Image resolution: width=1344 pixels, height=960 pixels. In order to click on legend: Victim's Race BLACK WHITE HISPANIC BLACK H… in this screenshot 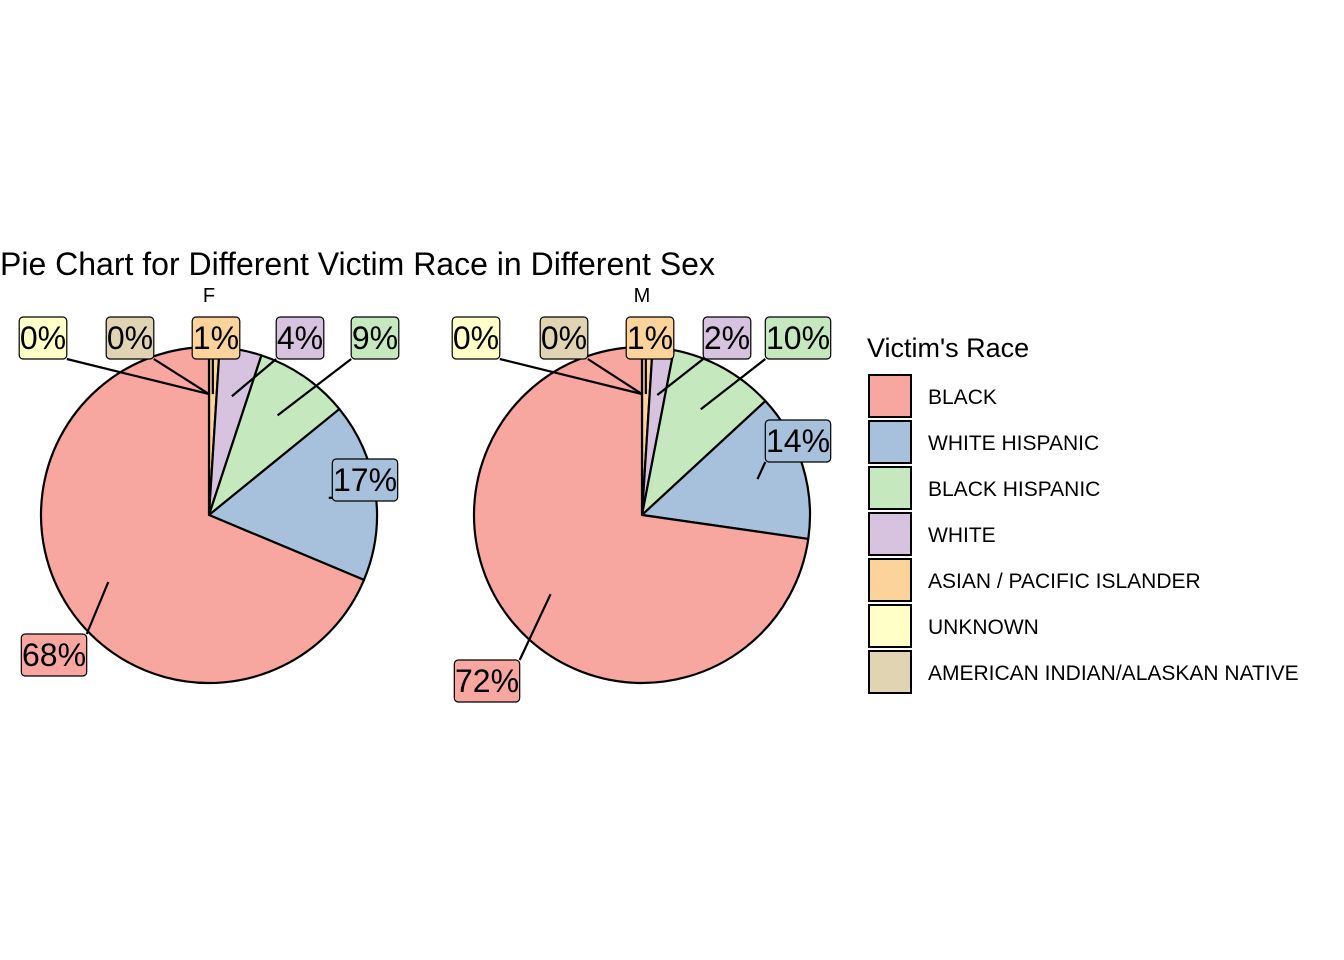, I will do `click(1083, 513)`.